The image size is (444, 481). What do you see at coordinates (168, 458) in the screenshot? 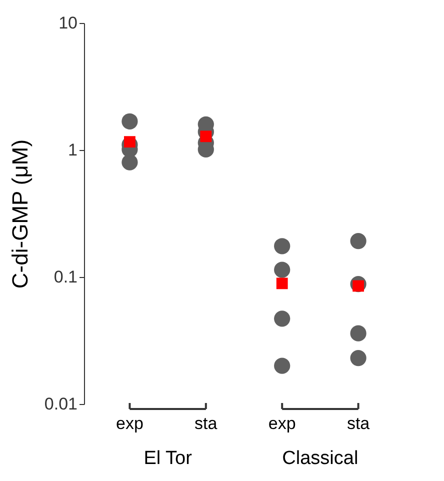
I see `text: El Tor` at bounding box center [168, 458].